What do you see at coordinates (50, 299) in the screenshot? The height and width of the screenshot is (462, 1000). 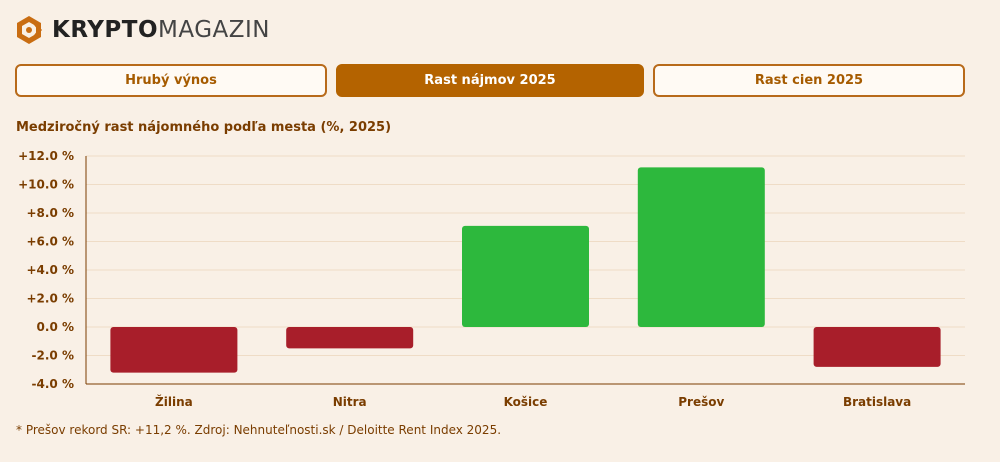 I see `y-tick-label: +2.0 %` at bounding box center [50, 299].